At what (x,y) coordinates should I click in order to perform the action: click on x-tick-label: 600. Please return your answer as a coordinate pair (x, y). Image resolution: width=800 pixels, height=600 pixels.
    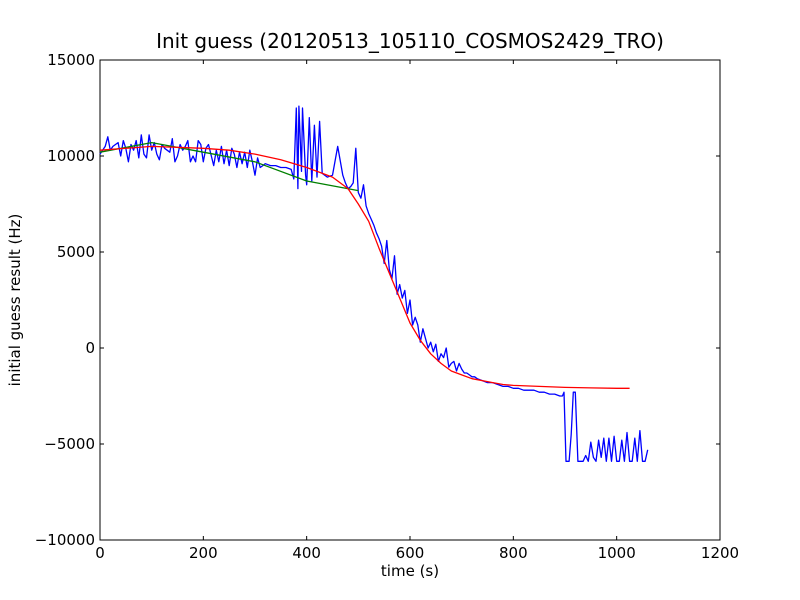
    Looking at the image, I should click on (410, 553).